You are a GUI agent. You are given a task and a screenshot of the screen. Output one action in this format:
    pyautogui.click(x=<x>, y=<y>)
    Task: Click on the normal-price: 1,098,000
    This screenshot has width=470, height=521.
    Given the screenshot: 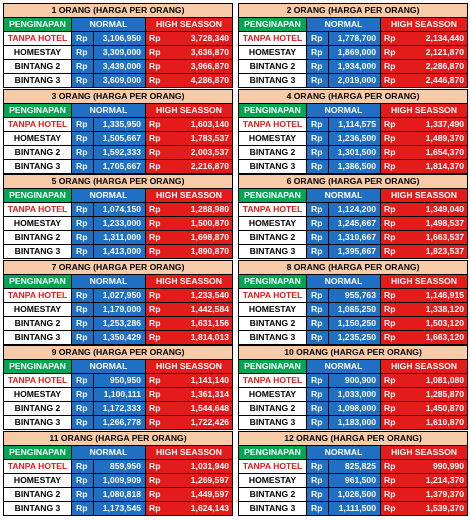 What is the action you would take?
    pyautogui.click(x=354, y=408)
    